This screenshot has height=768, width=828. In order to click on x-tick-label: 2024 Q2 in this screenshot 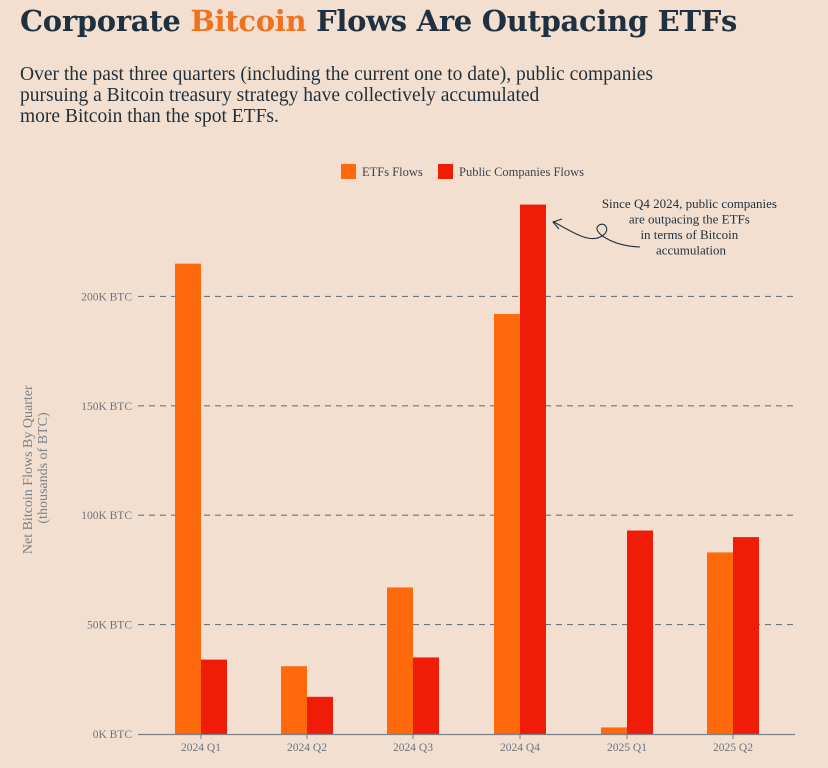, I will do `click(307, 748)`.